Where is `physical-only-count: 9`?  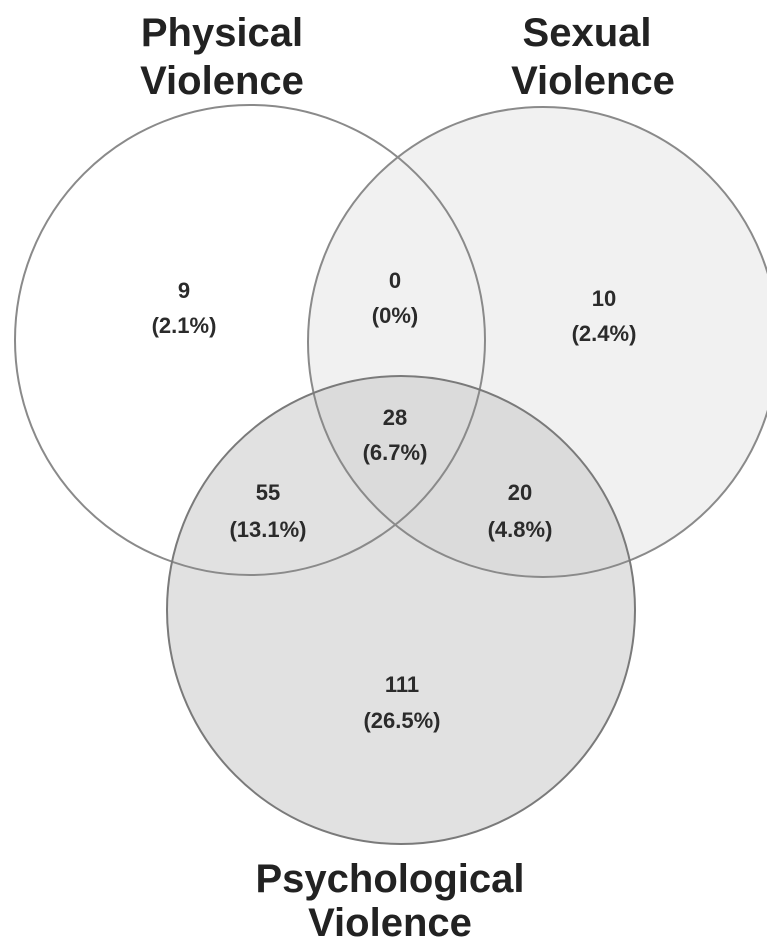 physical-only-count: 9 is located at coordinates (184, 290).